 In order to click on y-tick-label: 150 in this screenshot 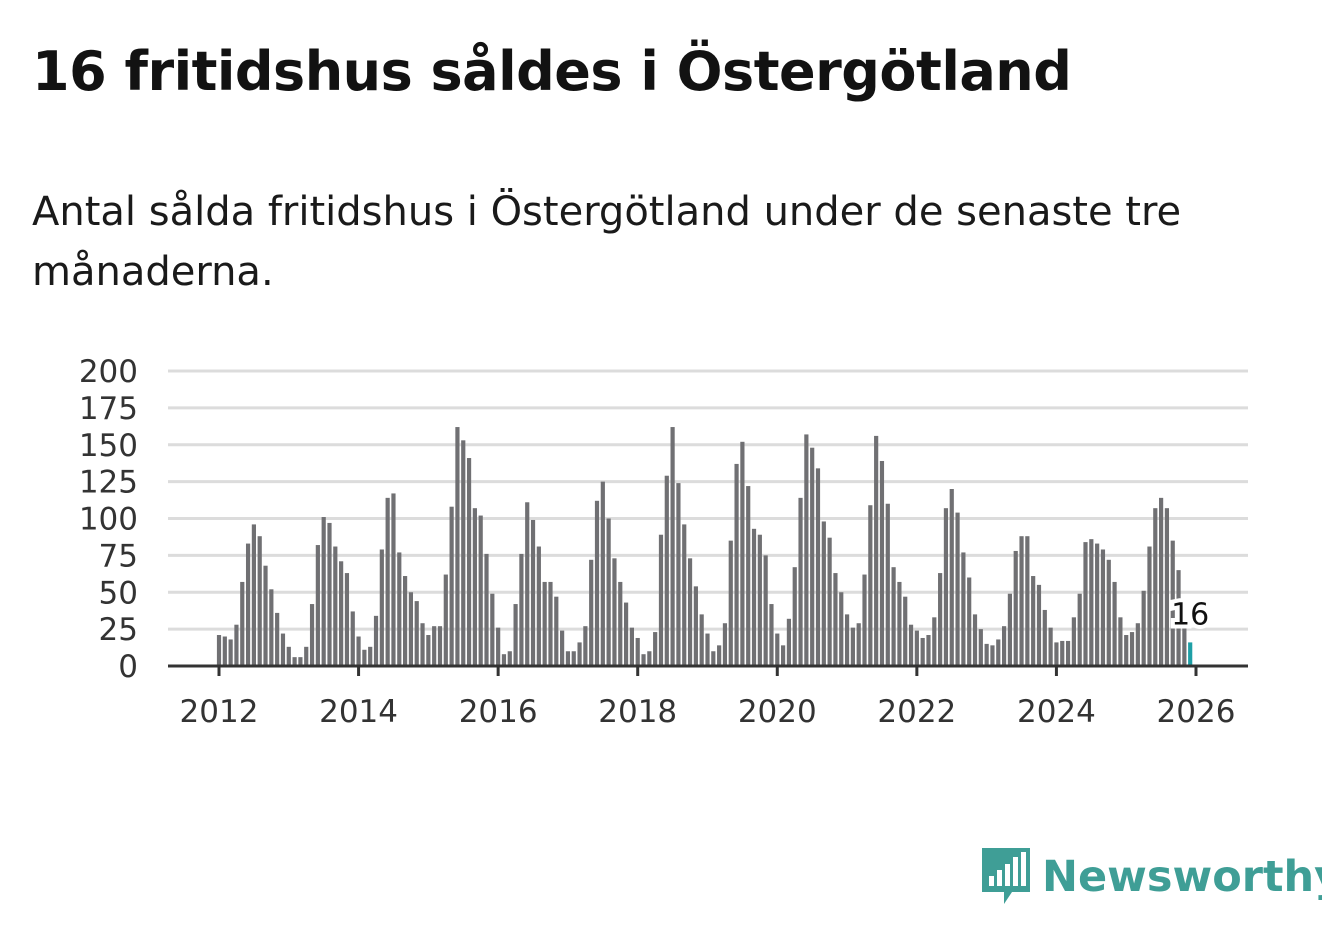, I will do `click(108, 446)`.